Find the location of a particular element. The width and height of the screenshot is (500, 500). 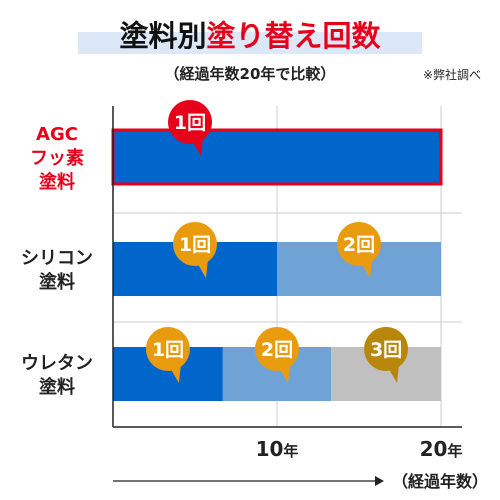

badge-row-1-seg-0: 1回 is located at coordinates (195, 250).